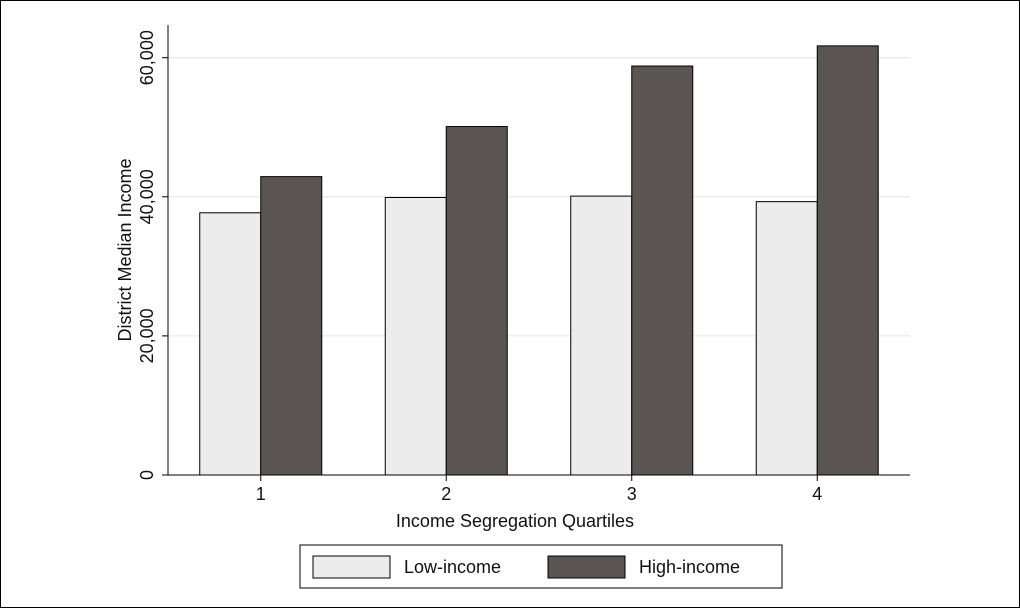  Describe the element at coordinates (261, 494) in the screenshot. I see `x-tick-label: 1` at that location.